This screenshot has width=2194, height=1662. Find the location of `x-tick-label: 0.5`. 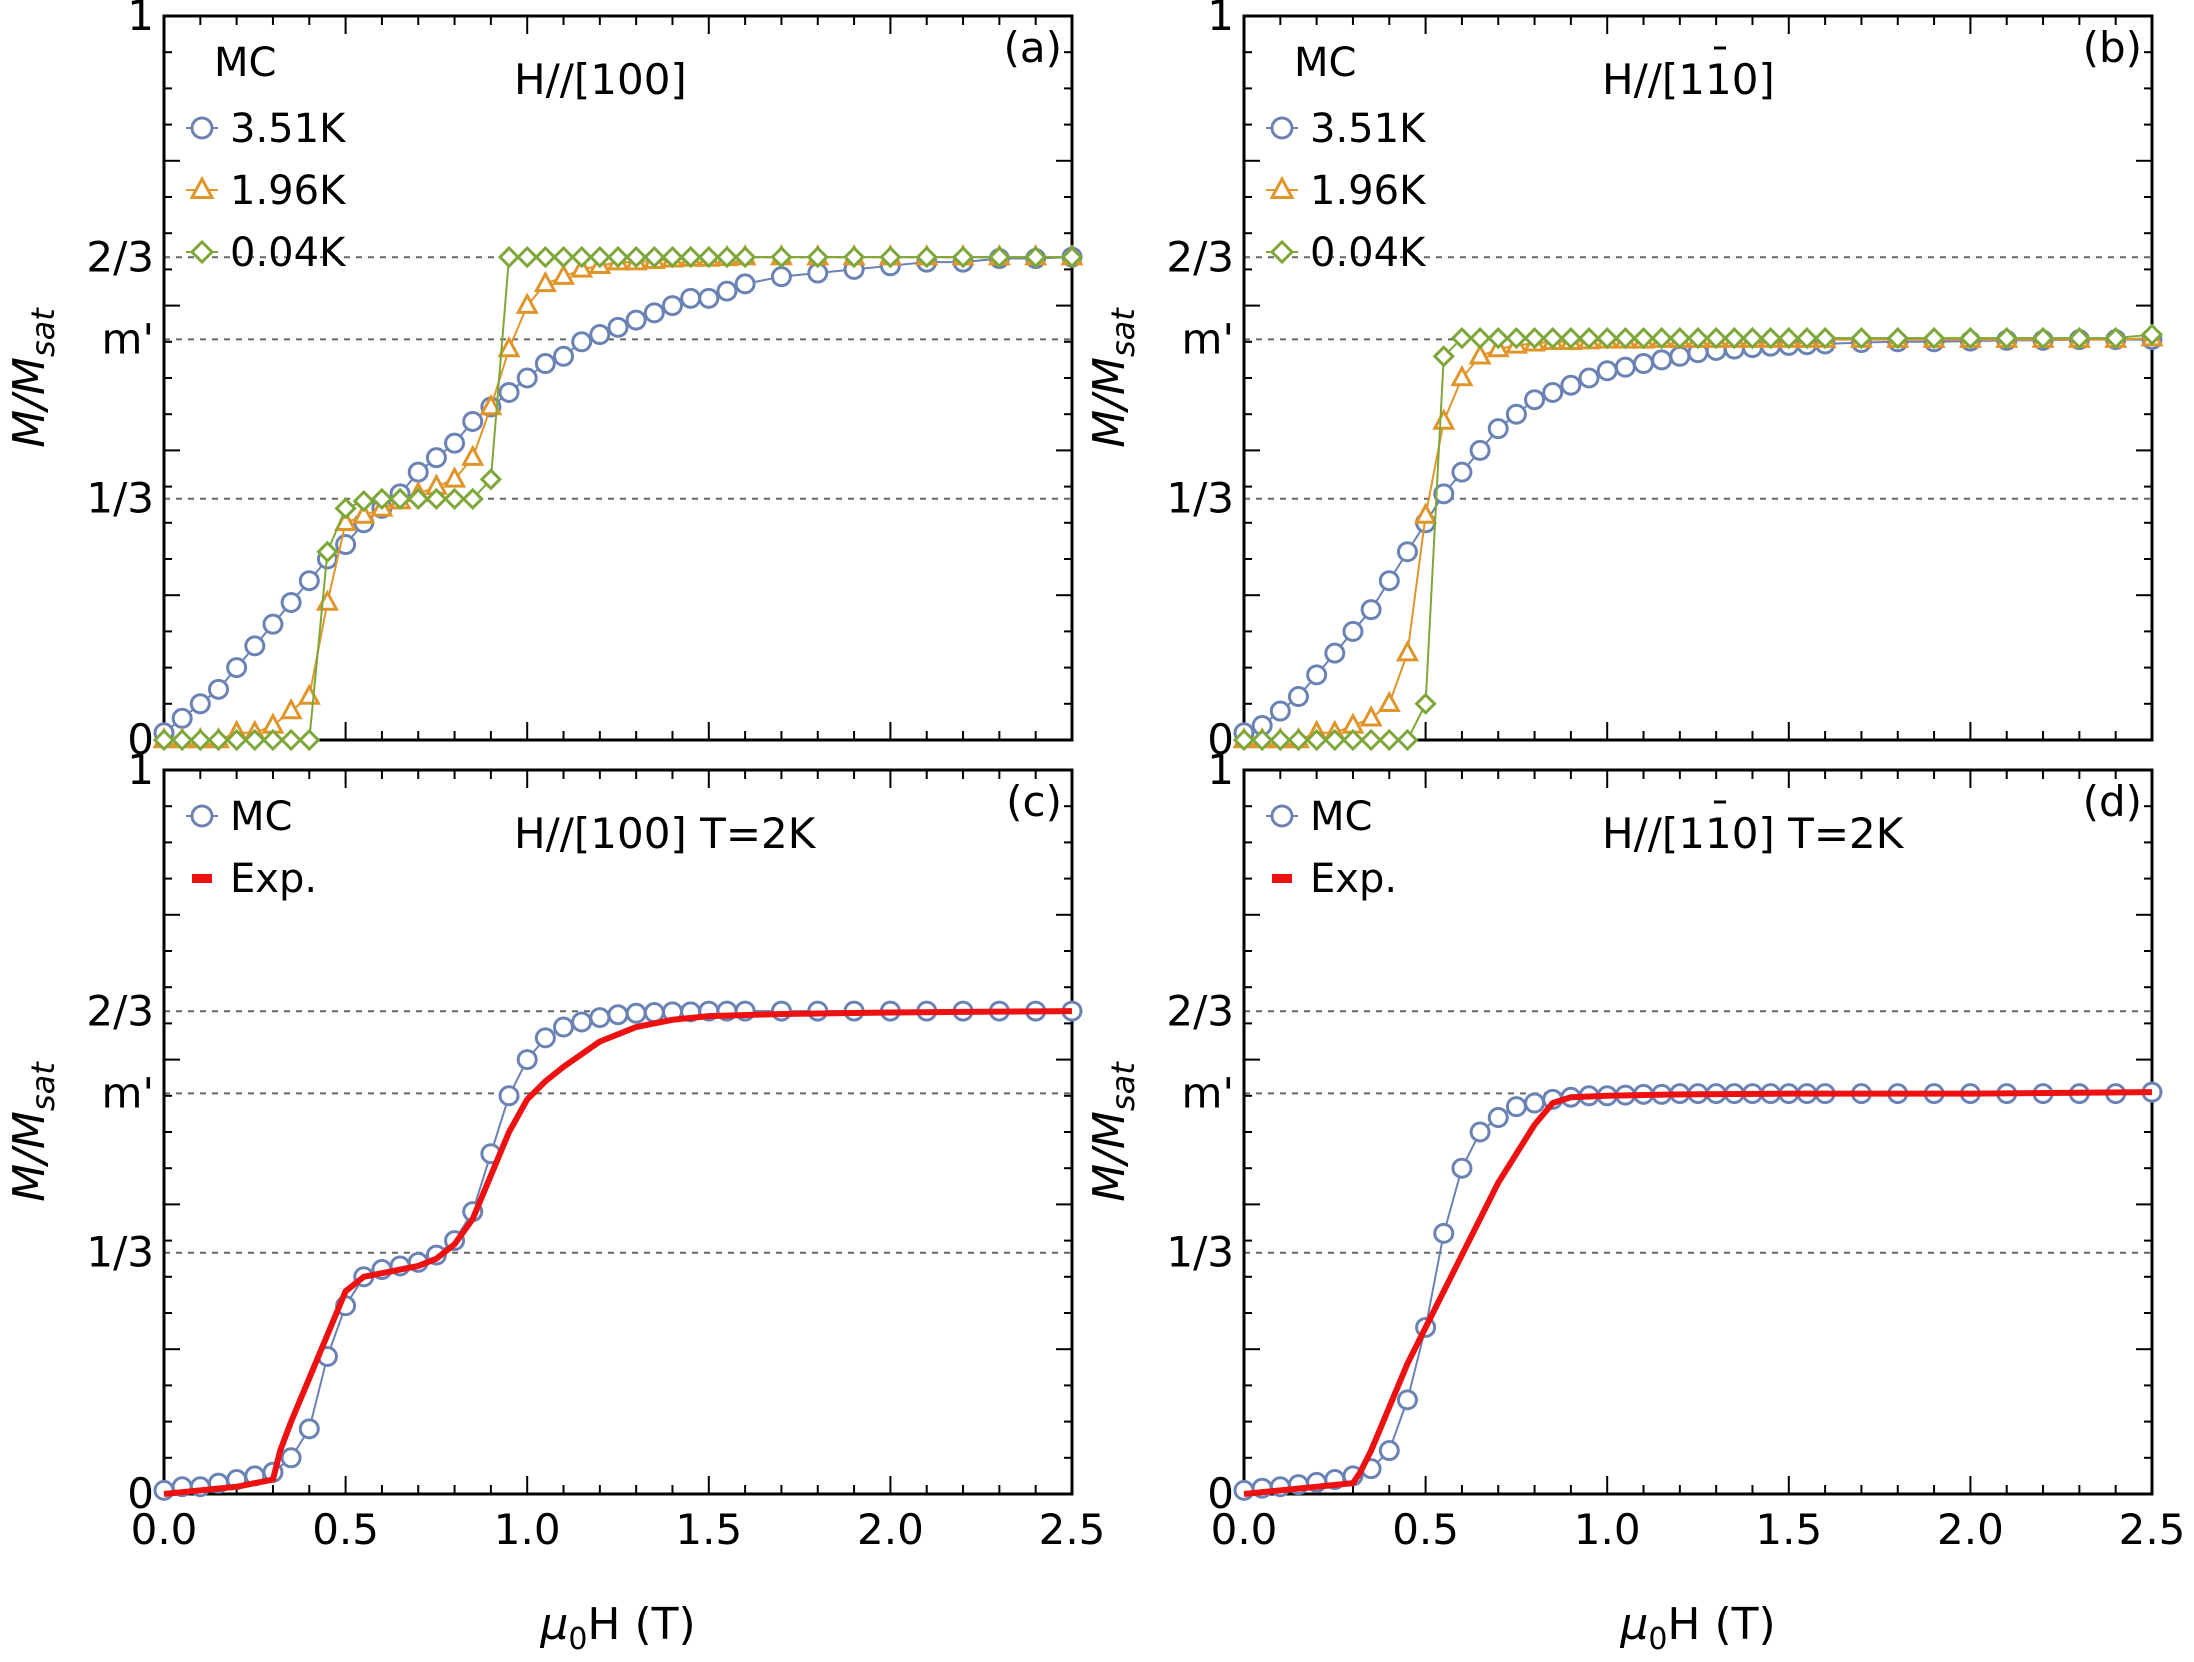

x-tick-label: 0.5 is located at coordinates (1425, 1529).